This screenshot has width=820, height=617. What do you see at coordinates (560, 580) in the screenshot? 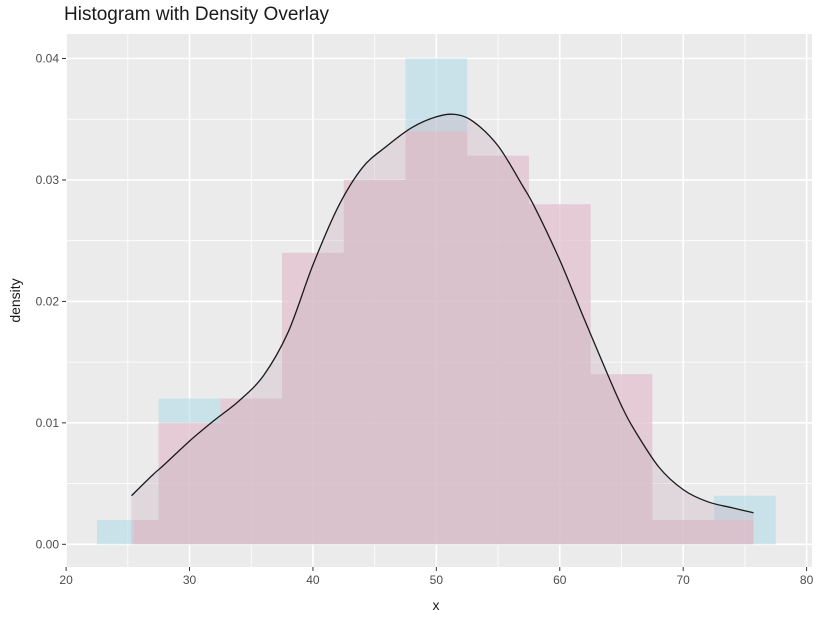
I see `x-tick-label: 60` at bounding box center [560, 580].